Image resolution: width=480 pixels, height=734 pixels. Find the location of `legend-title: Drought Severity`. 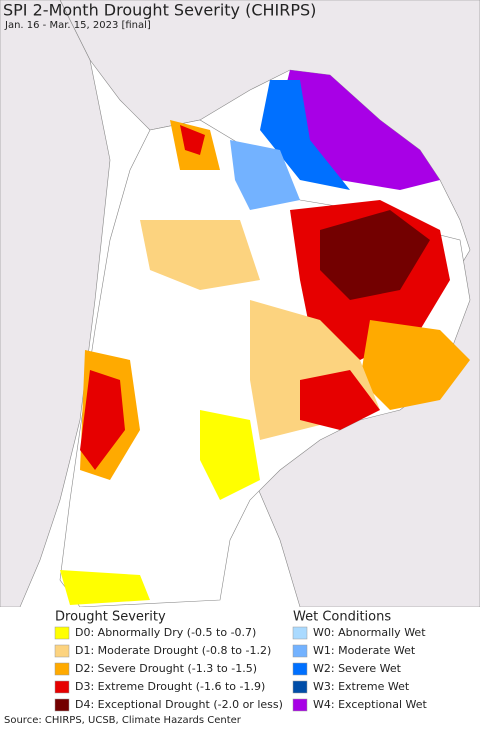

legend-title: Drought Severity is located at coordinates (110, 617).